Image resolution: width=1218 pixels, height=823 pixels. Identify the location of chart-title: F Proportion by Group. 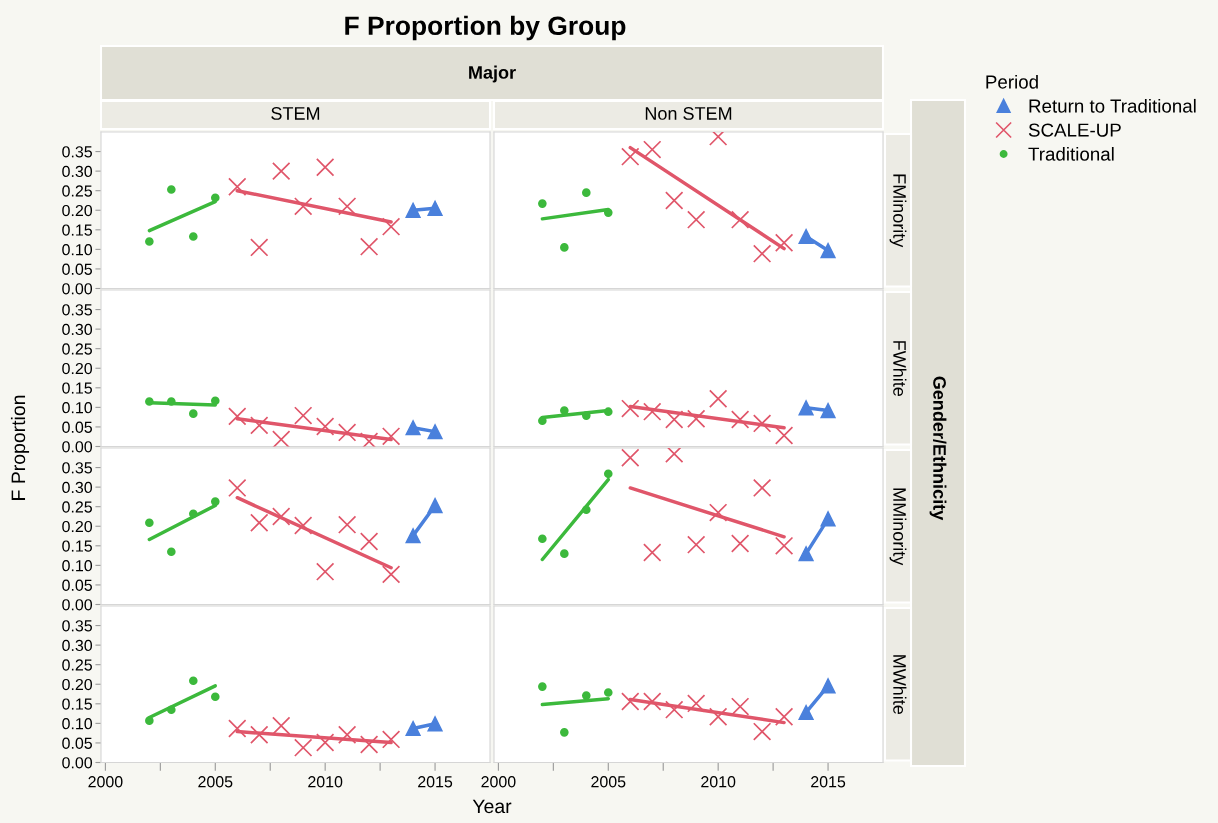
(485, 28).